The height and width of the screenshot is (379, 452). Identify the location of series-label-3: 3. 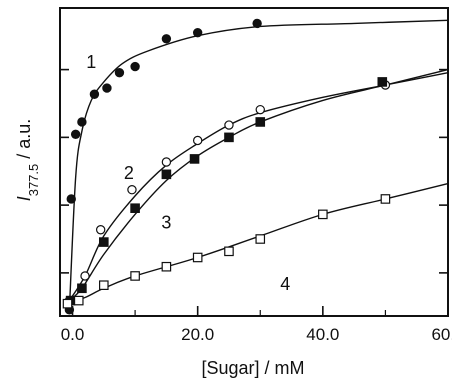
(166, 222).